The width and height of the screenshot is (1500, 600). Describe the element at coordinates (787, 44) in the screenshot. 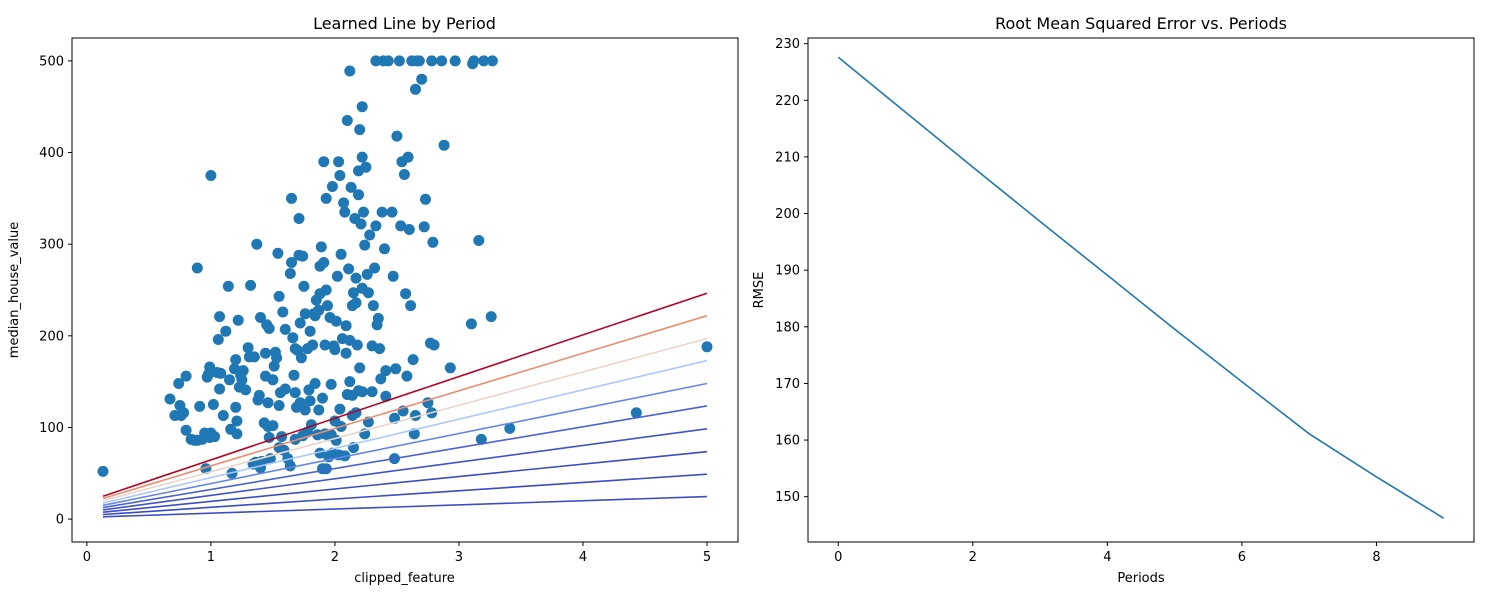

I see `y-tick-label: 230` at that location.